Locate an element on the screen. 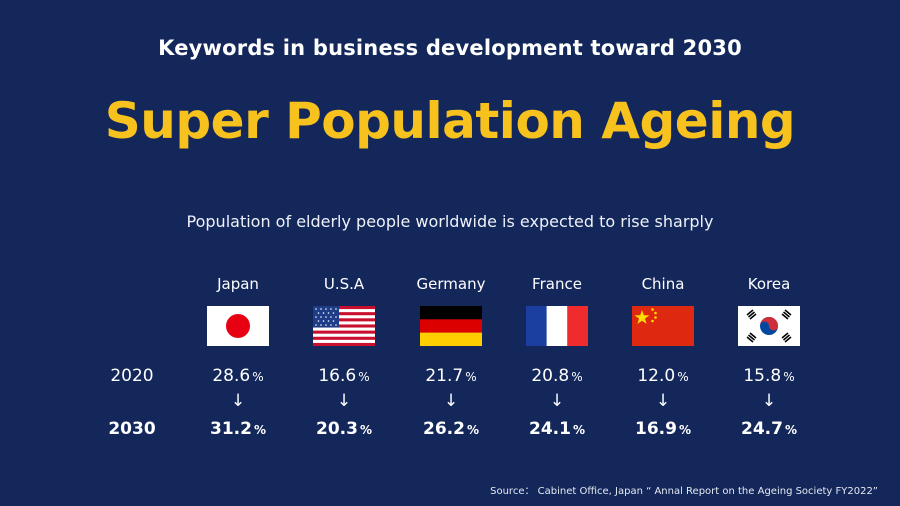 The width and height of the screenshot is (900, 506). country-usa: U.S.A is located at coordinates (344, 284).